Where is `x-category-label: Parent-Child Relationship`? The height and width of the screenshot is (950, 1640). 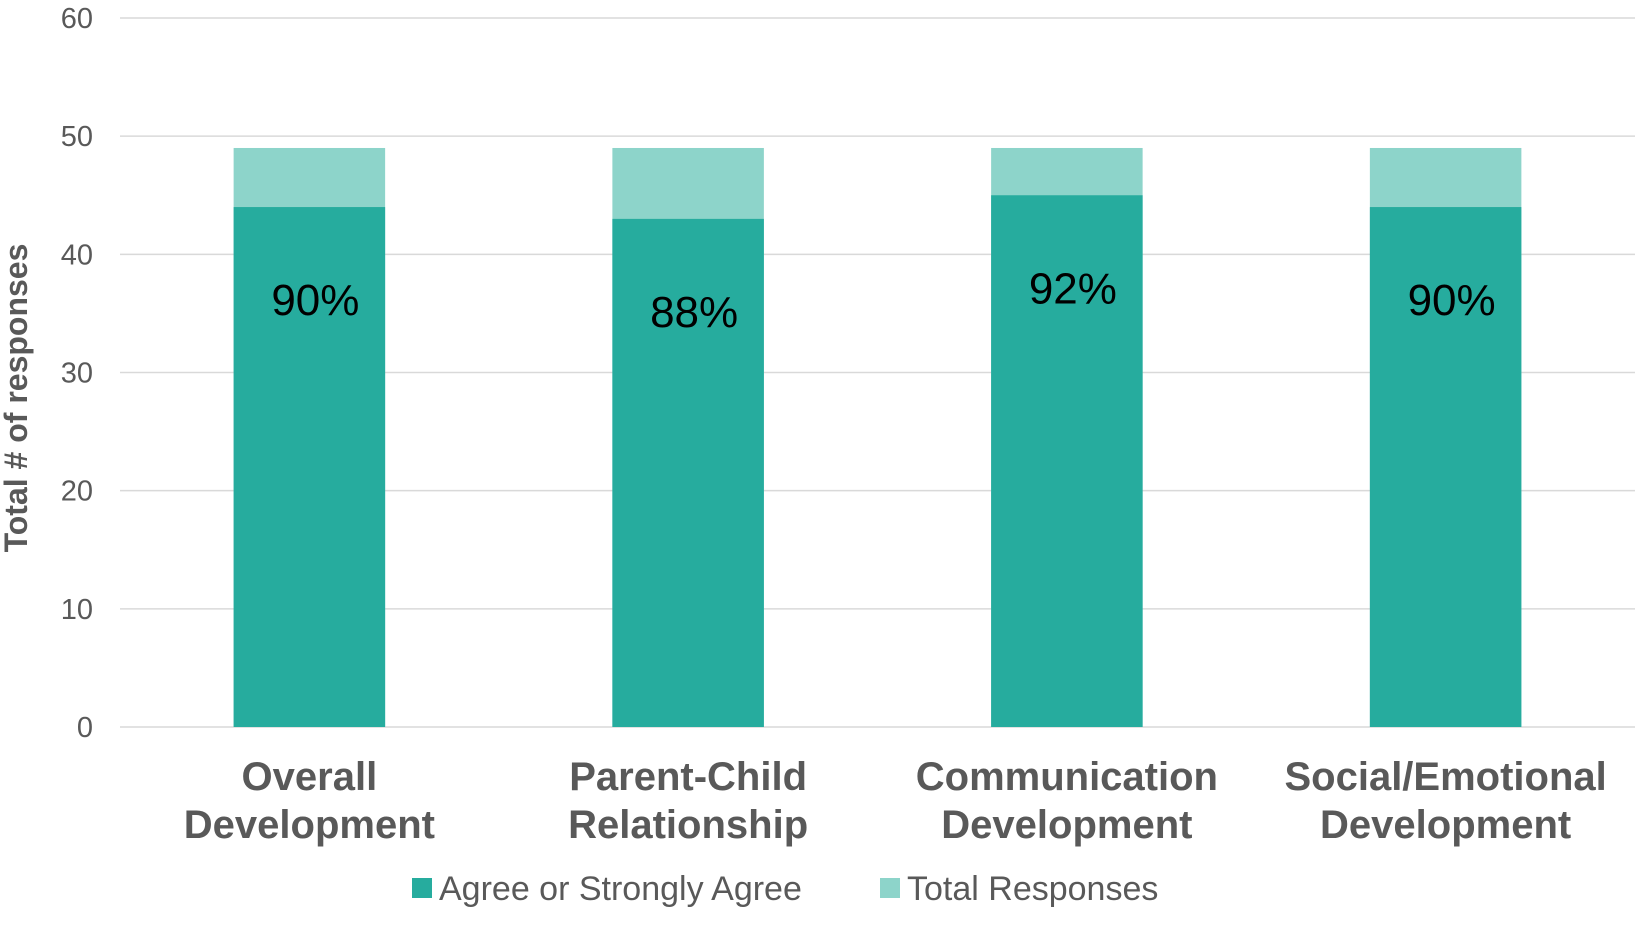 x-category-label: Parent-Child Relationship is located at coordinates (688, 801).